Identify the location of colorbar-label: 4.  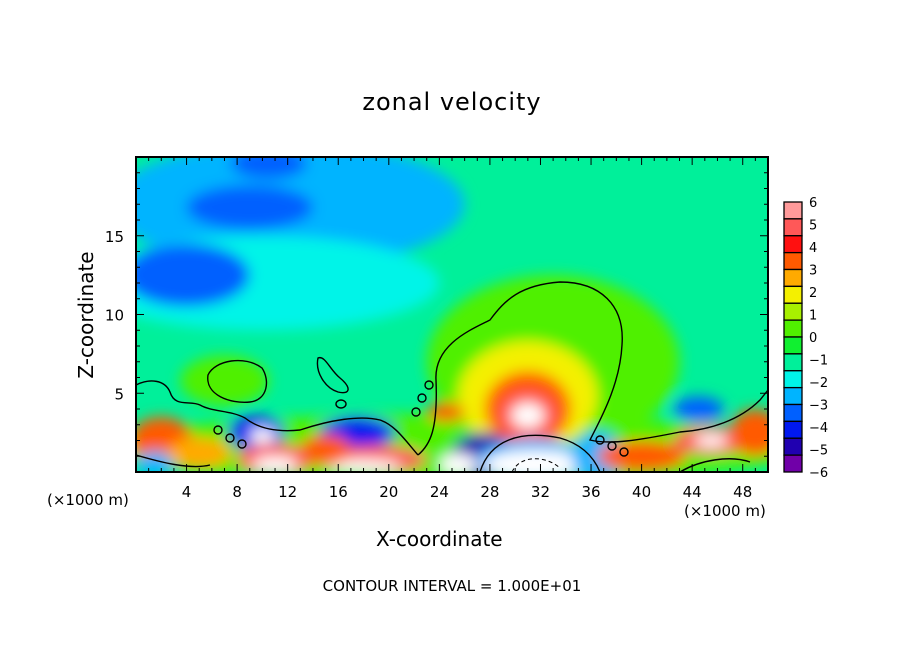
(813, 248).